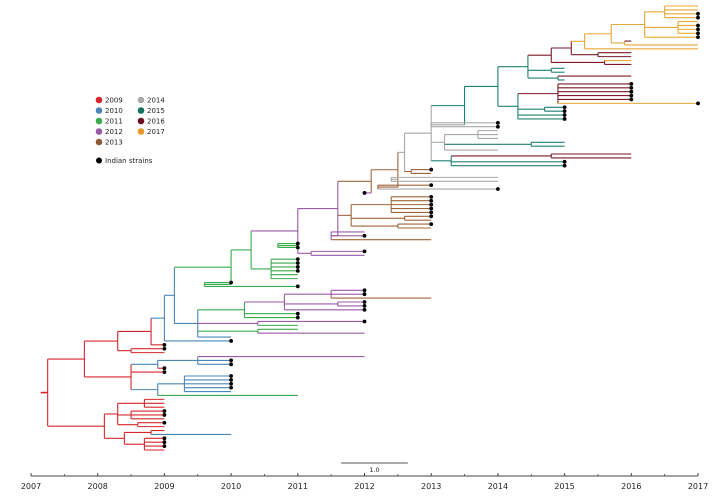 The height and width of the screenshot is (503, 719). I want to click on legend-label-indian-strains: Indian strains, so click(129, 161).